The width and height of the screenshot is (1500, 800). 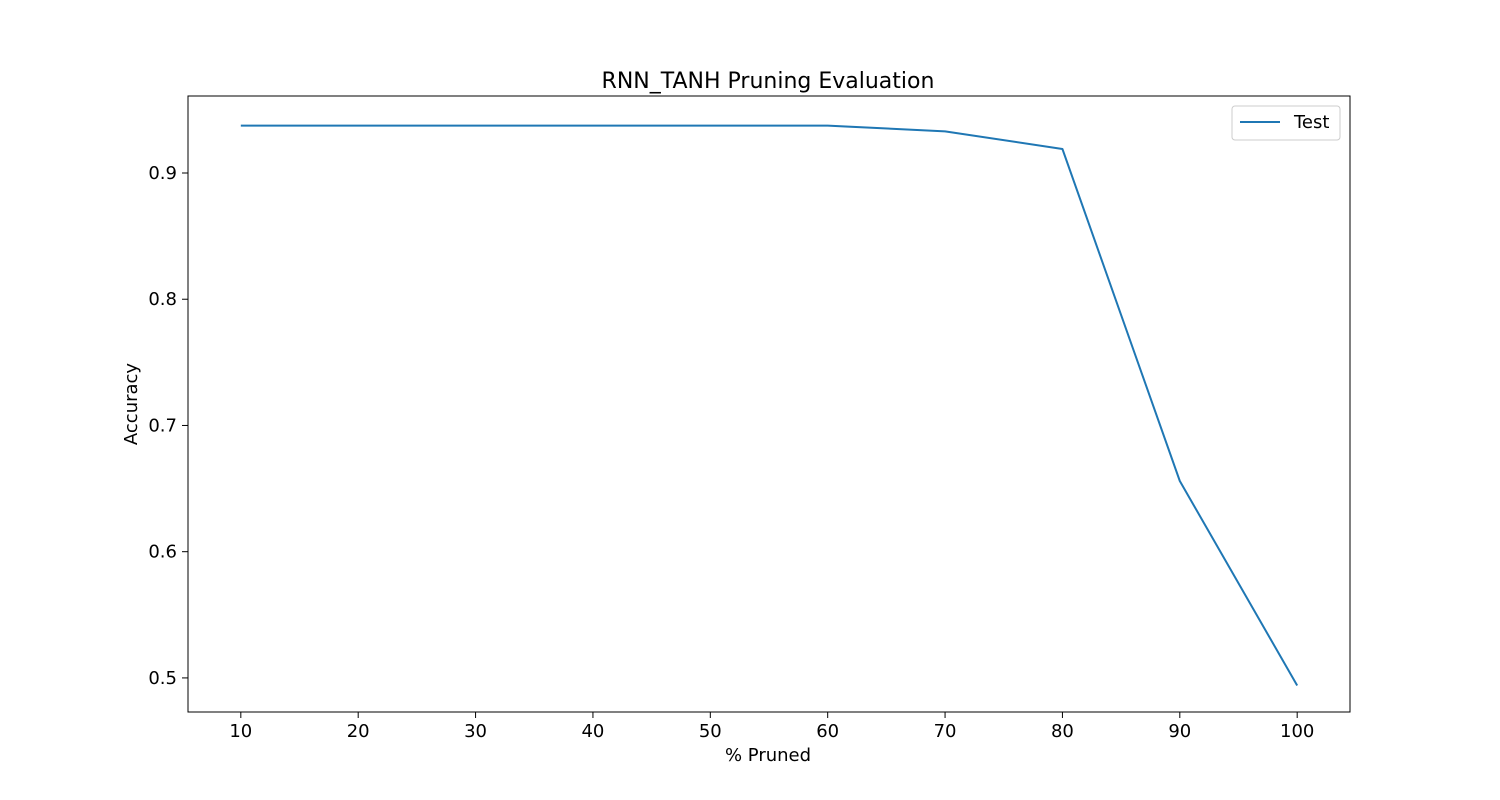 I want to click on x-tick-label: 40, so click(x=592, y=731).